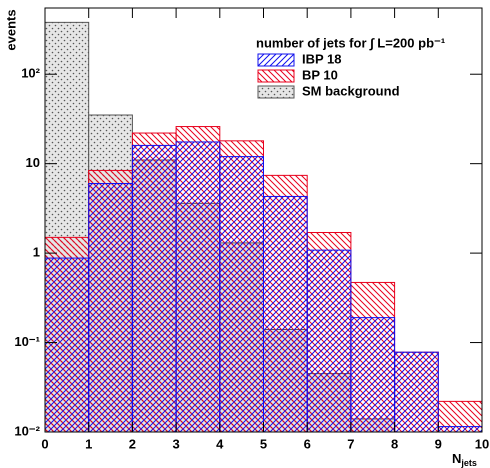  Describe the element at coordinates (27, 341) in the screenshot. I see `y-tick-label: 10⁻¹` at that location.